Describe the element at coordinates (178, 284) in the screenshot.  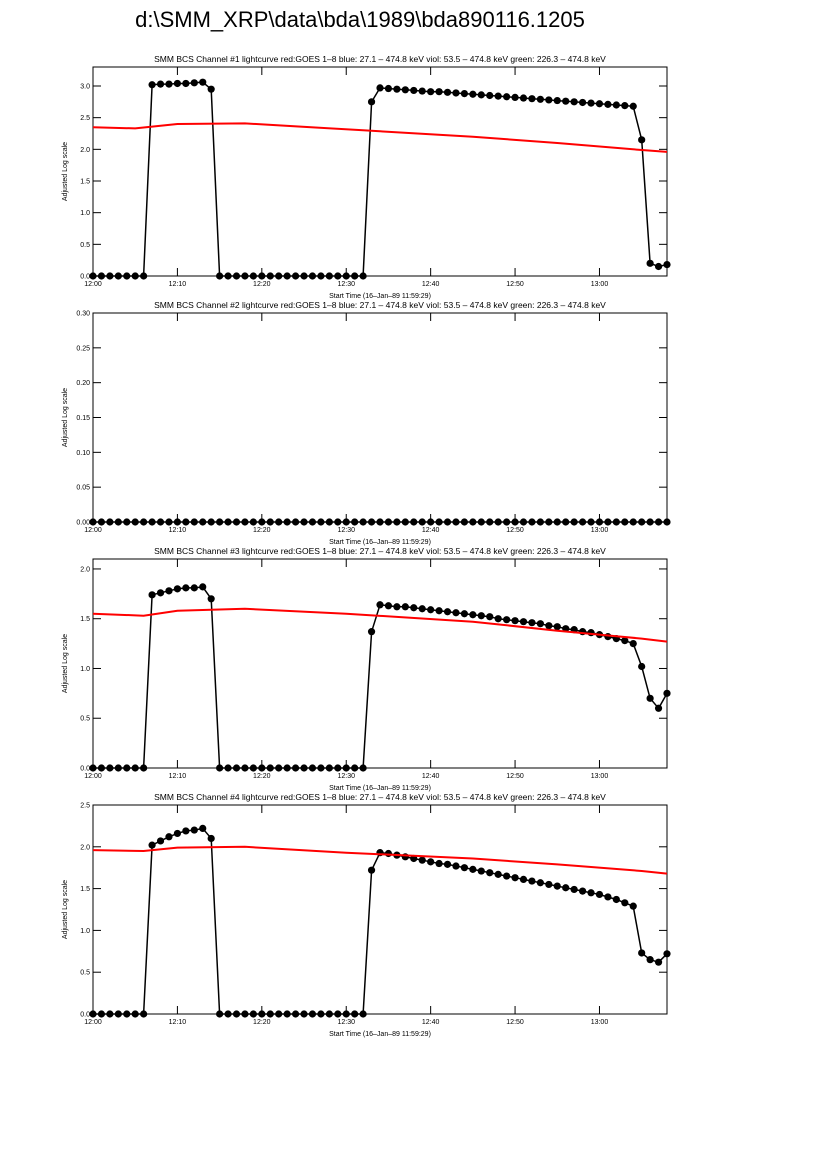
I see `x-tick-label: 12:10` at that location.